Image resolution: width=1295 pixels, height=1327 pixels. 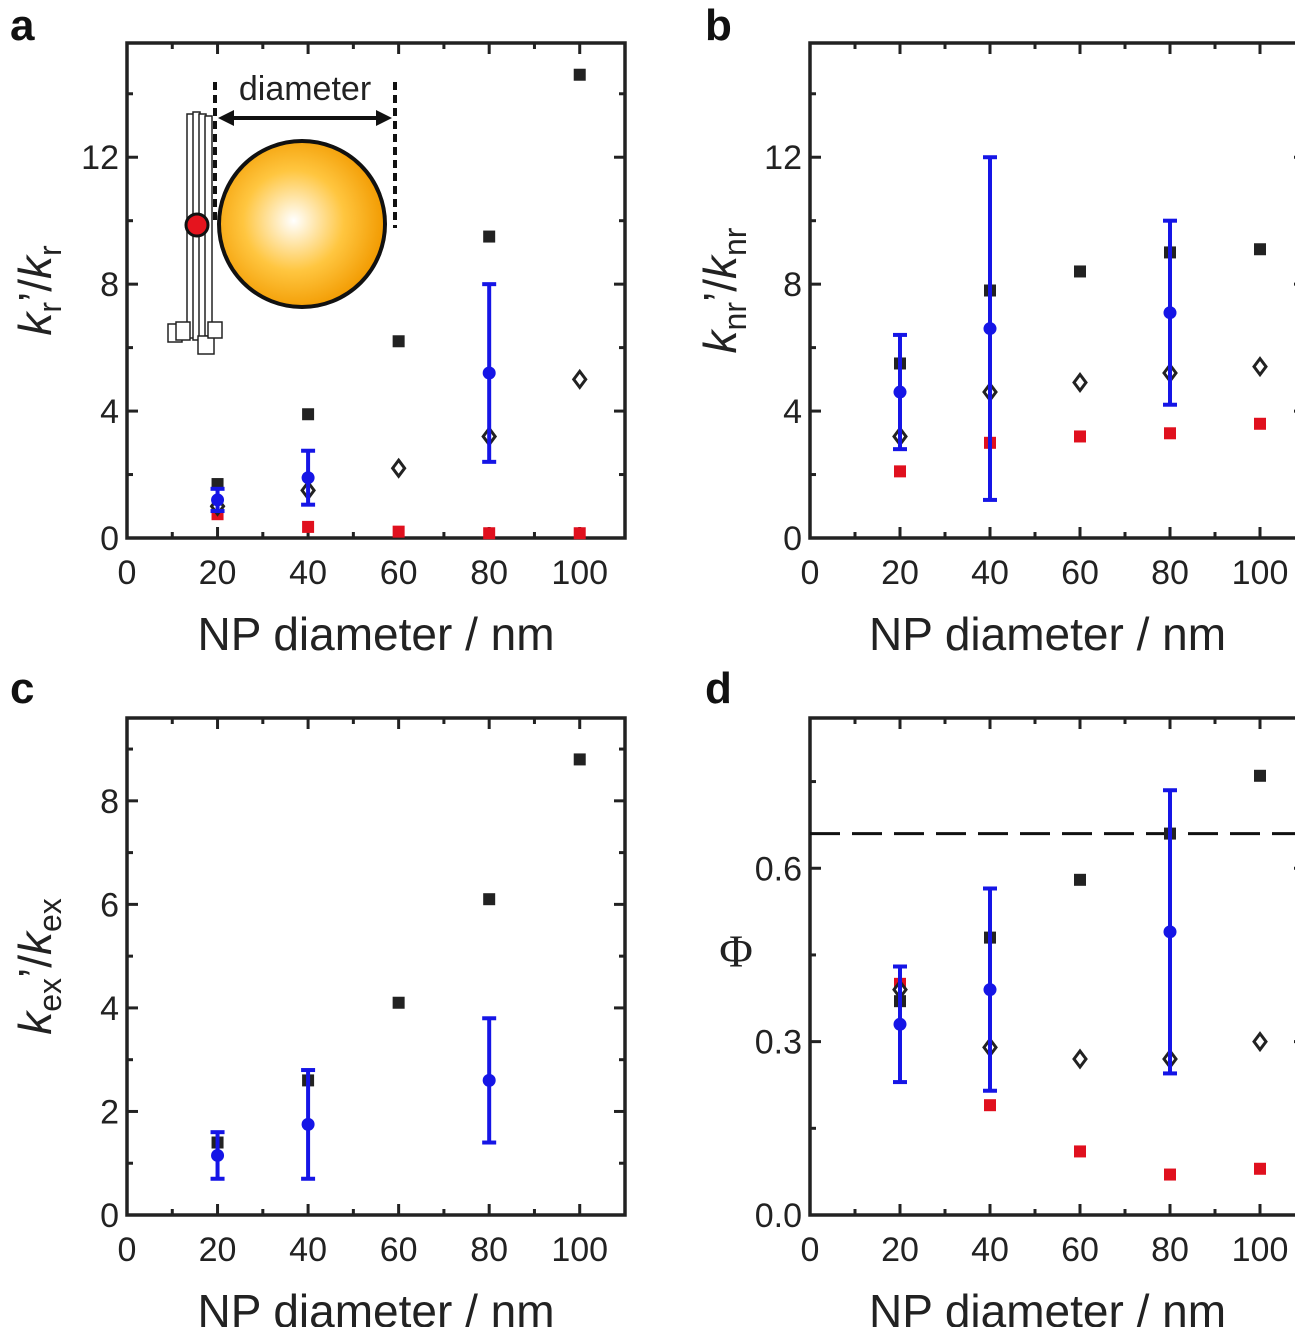 I want to click on y-axis-label: kr’/kr, so click(x=38, y=290).